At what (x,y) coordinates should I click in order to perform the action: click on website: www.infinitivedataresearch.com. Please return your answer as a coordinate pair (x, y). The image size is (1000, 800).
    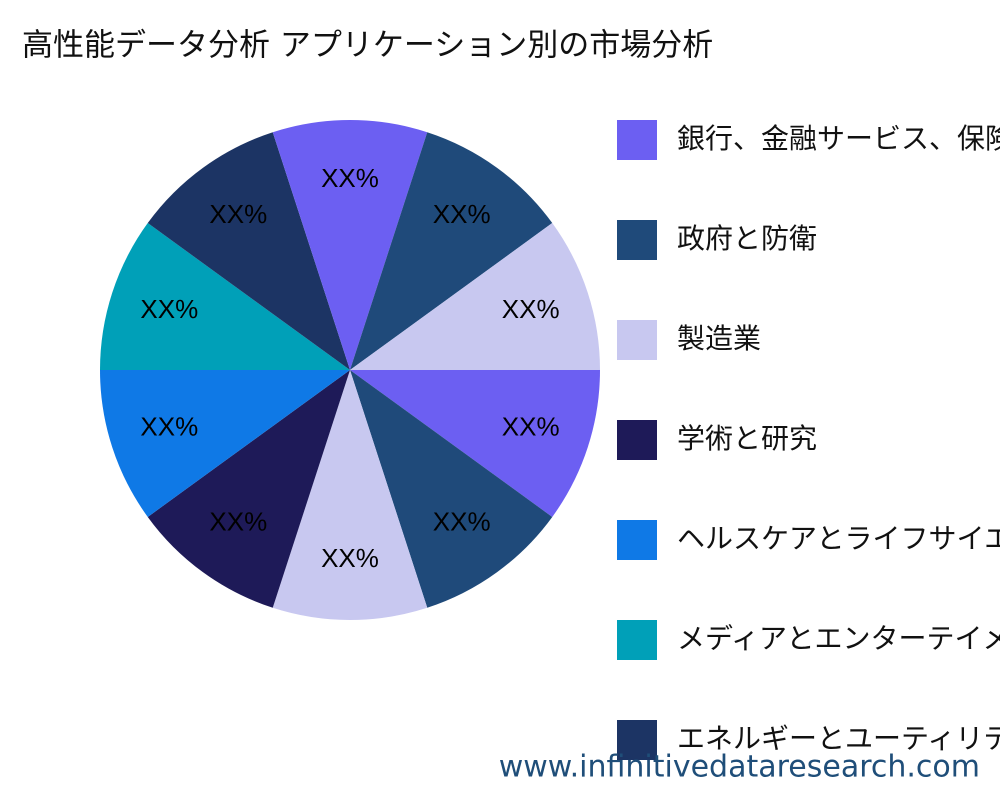
    Looking at the image, I should click on (739, 767).